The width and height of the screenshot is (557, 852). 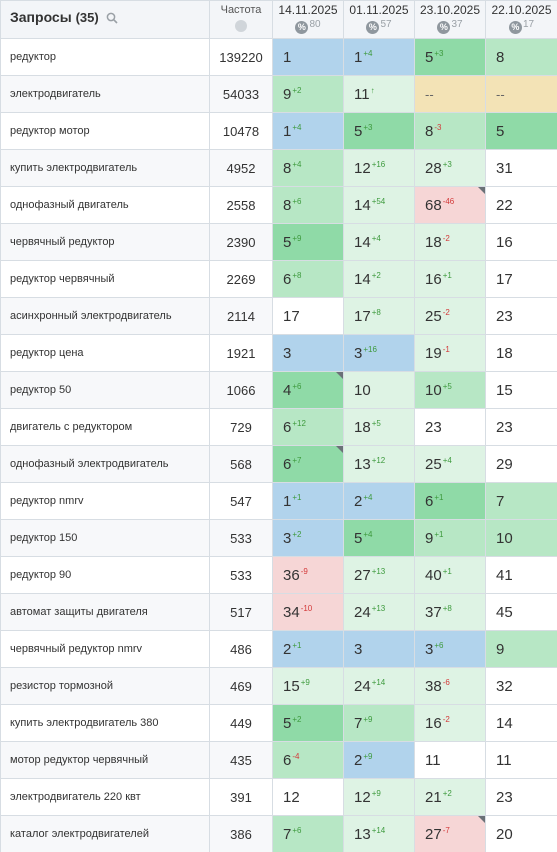 What do you see at coordinates (105, 538) in the screenshot?
I see `query-cell: редуктор 150` at bounding box center [105, 538].